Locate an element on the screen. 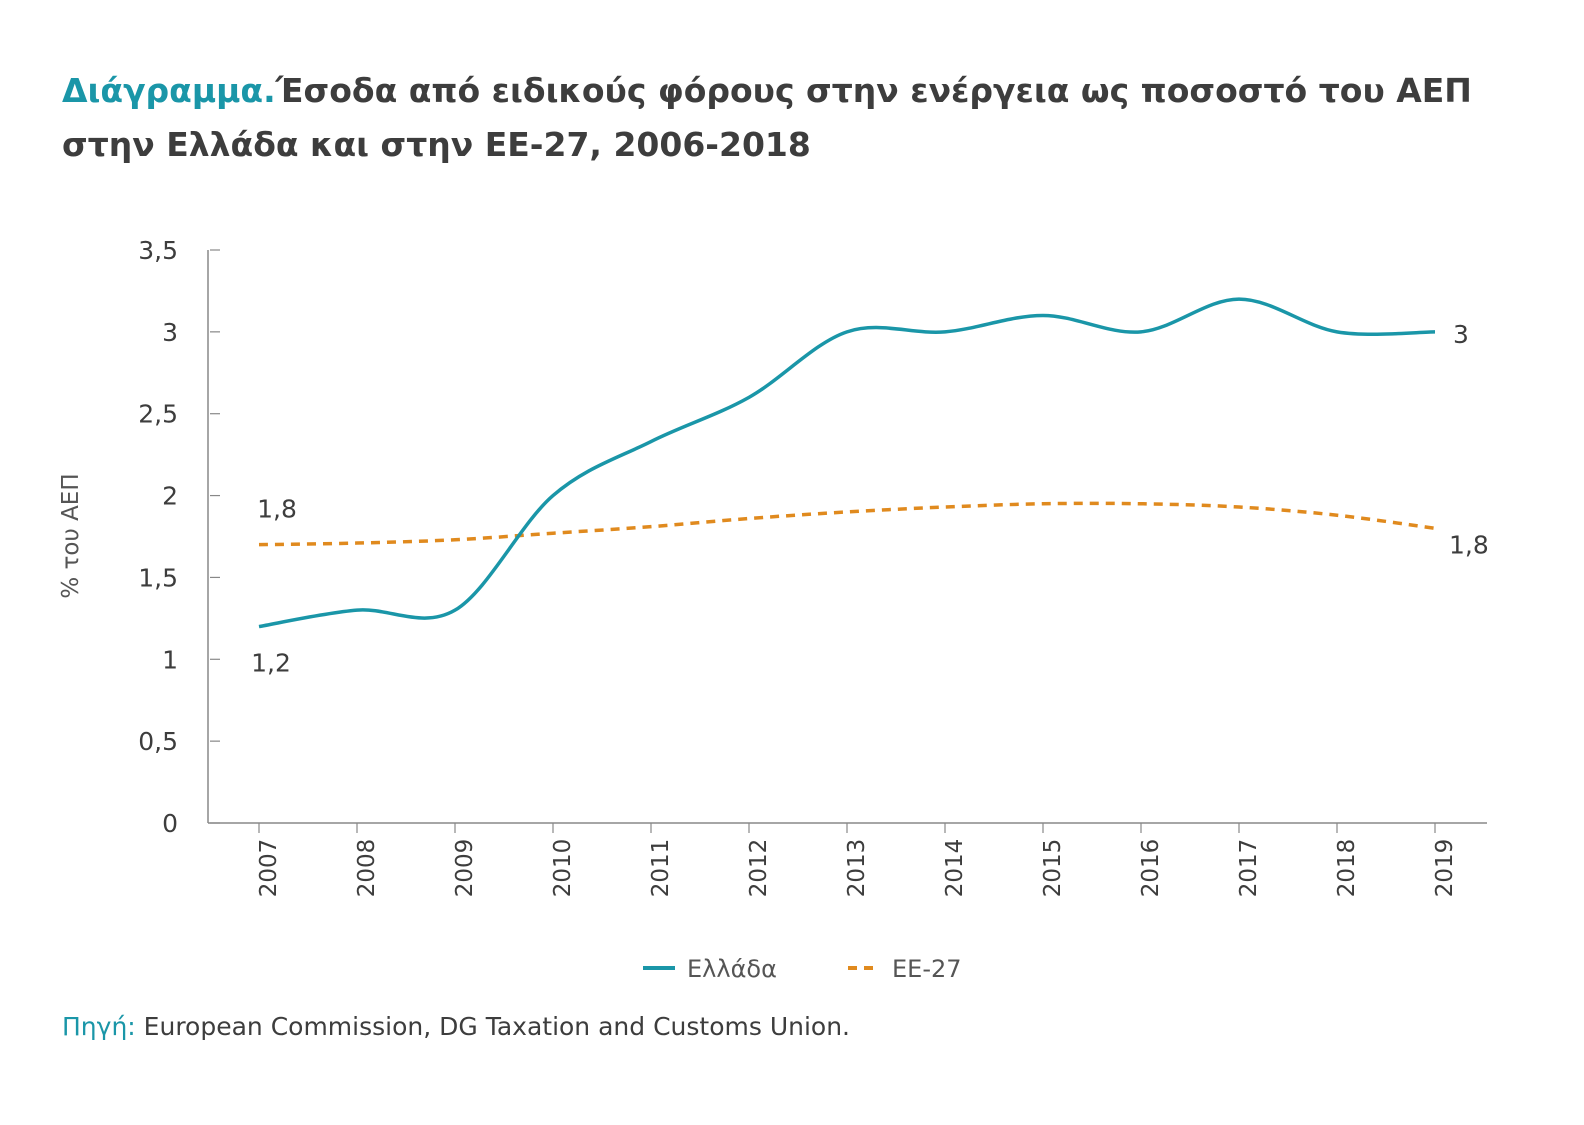  legend-label-greece: Ελλάδα is located at coordinates (732, 969).